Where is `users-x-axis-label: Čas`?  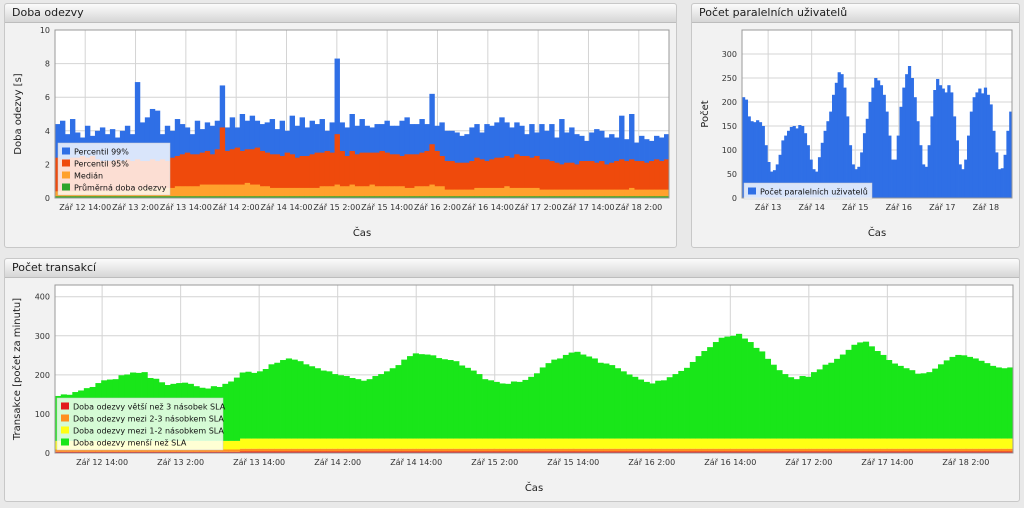 users-x-axis-label: Čas is located at coordinates (877, 232).